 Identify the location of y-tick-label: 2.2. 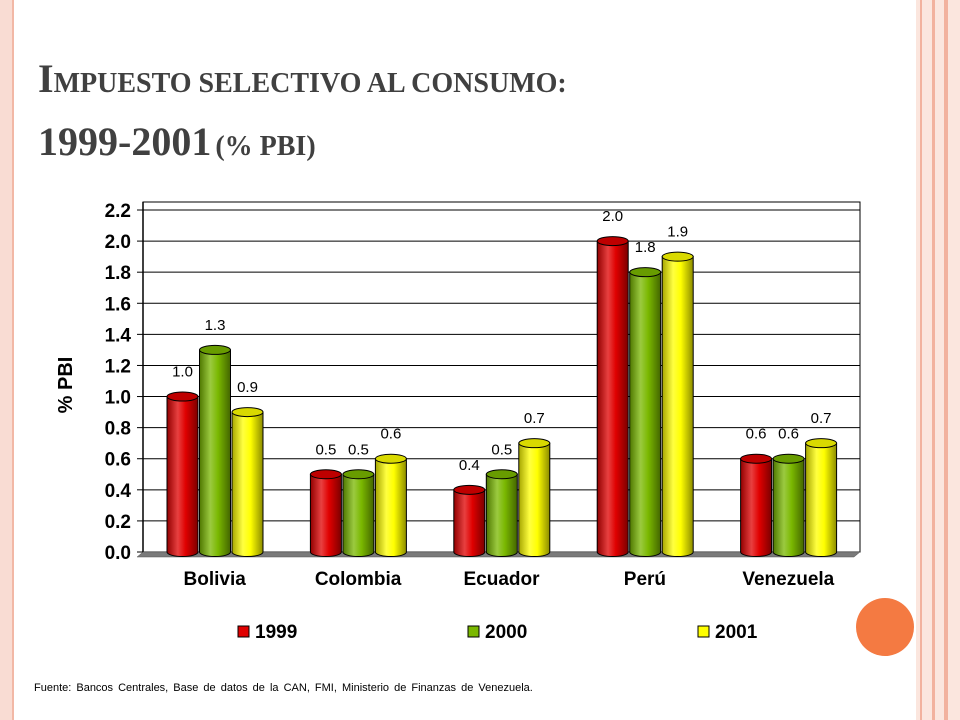
(118, 211).